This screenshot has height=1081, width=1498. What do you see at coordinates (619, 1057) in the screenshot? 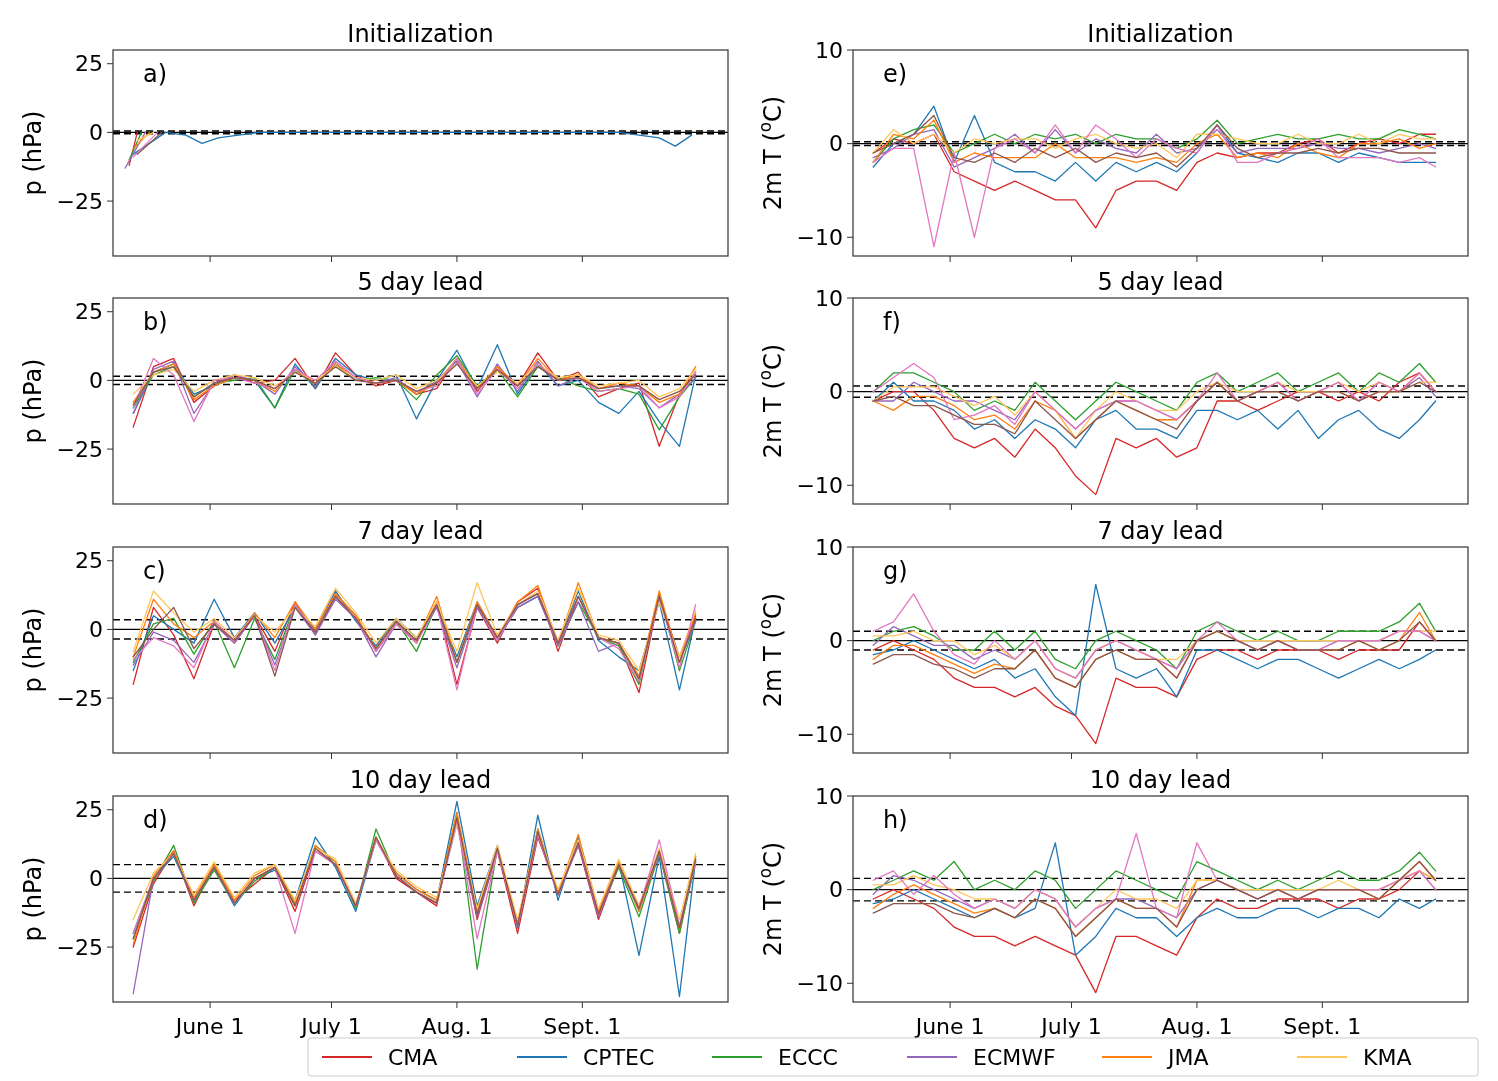
I see `legend-label: CPTEC` at bounding box center [619, 1057].